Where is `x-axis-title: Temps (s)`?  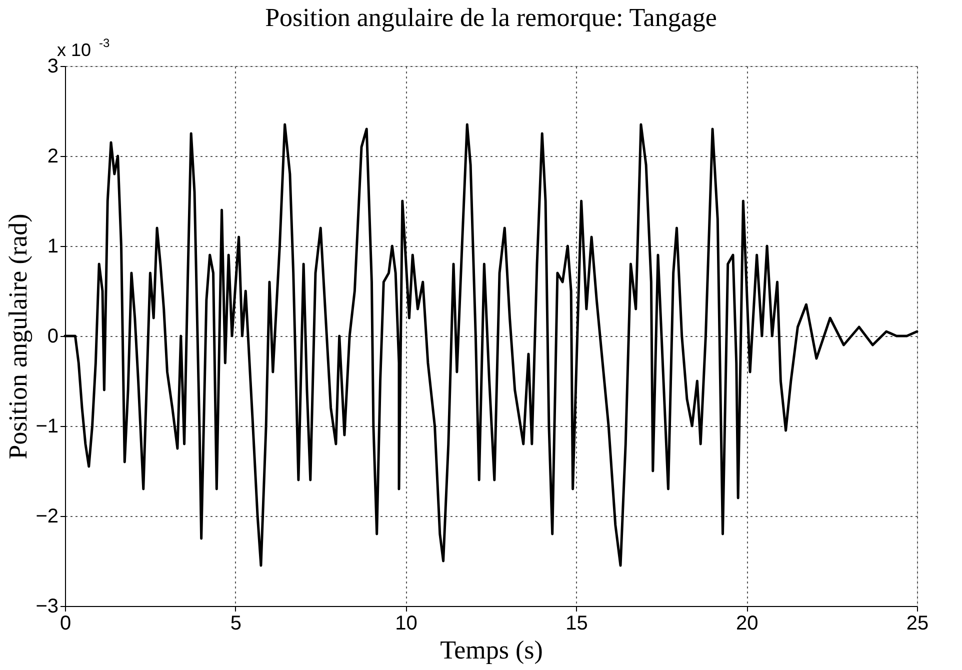 x-axis-title: Temps (s) is located at coordinates (491, 650).